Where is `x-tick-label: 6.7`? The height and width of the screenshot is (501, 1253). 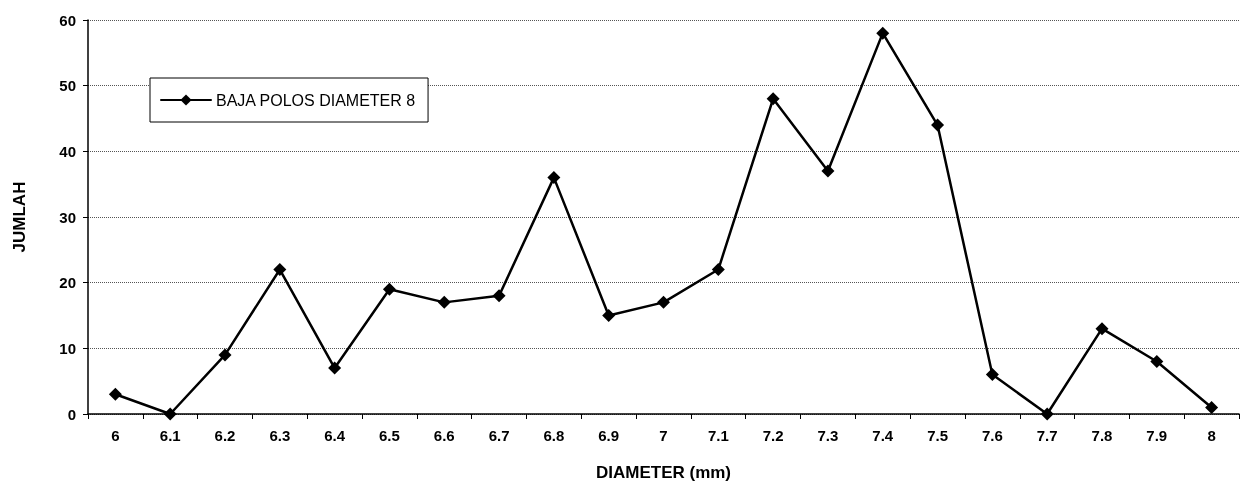
x-tick-label: 6.7 is located at coordinates (499, 435).